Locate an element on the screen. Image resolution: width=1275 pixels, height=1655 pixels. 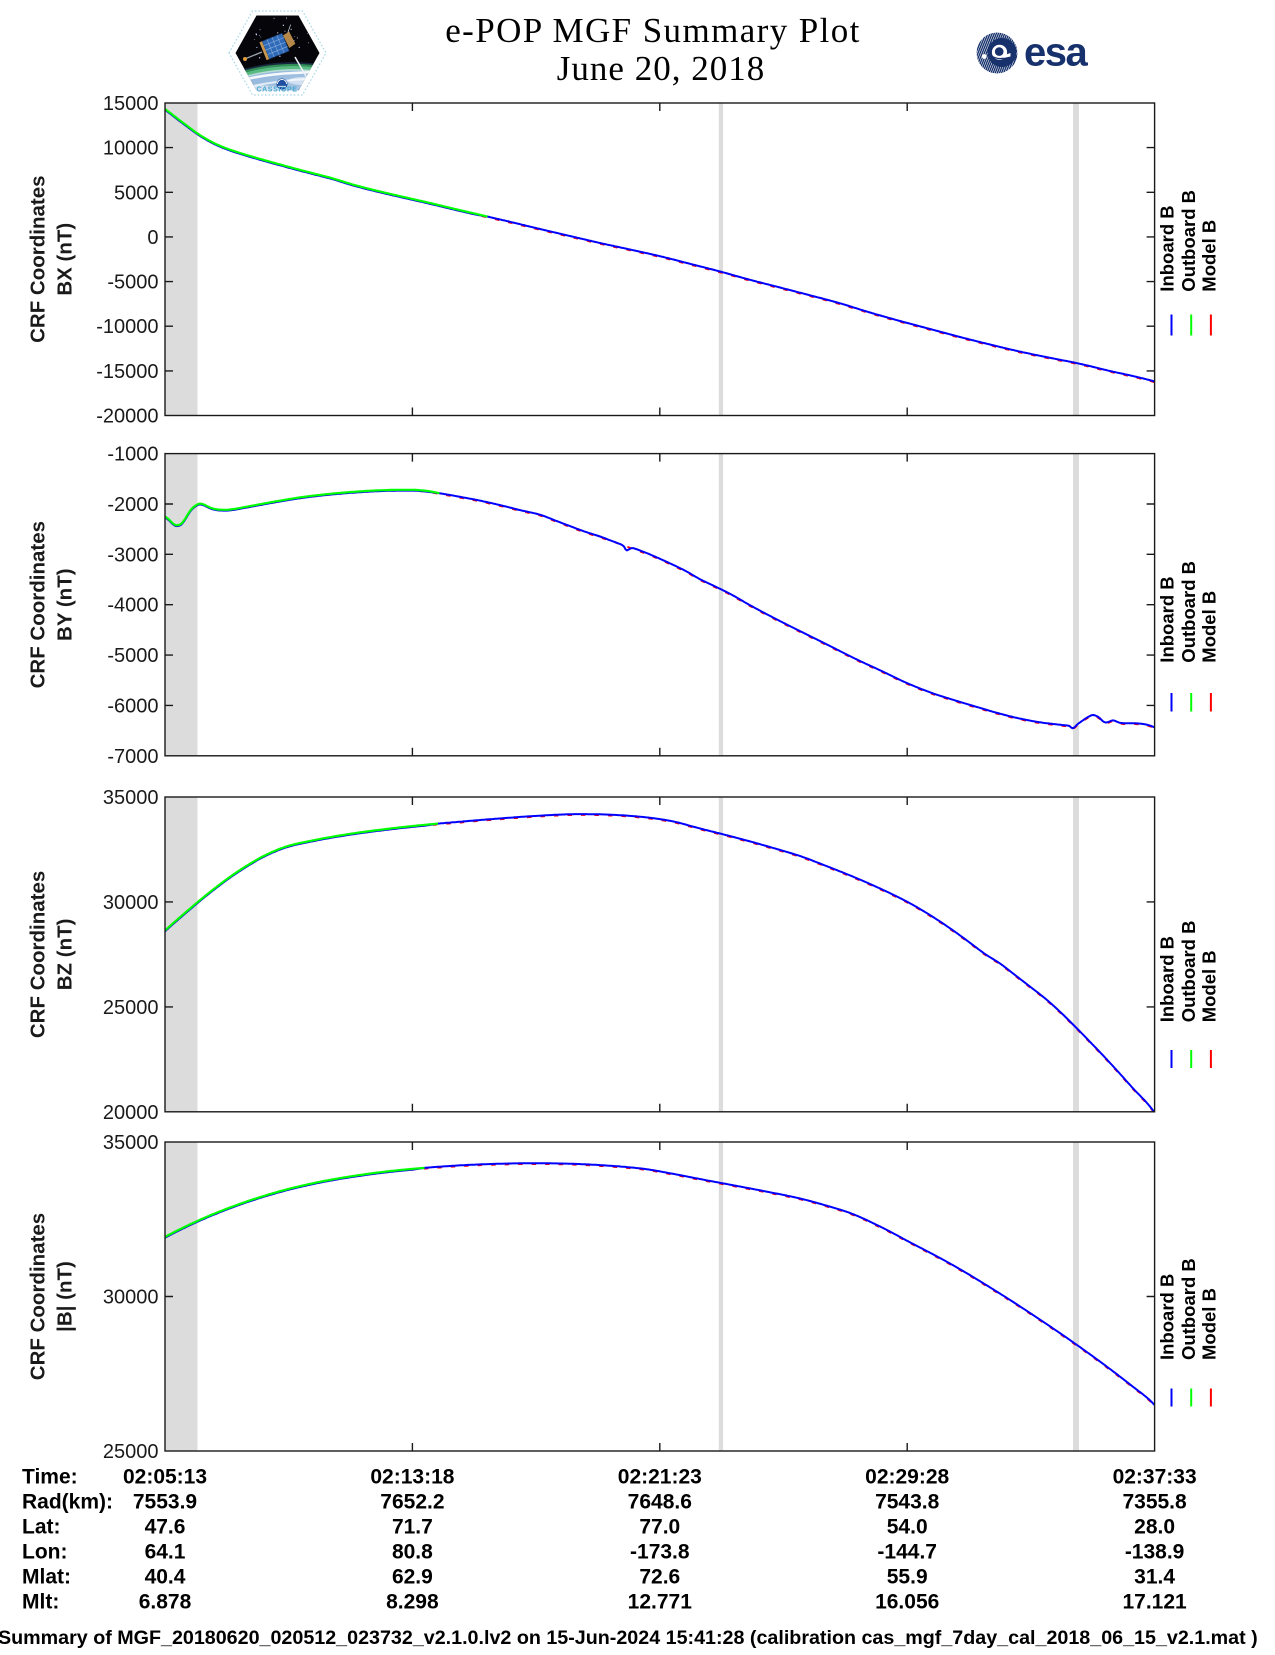
svg-text: -144.7 is located at coordinates (907, 1552).